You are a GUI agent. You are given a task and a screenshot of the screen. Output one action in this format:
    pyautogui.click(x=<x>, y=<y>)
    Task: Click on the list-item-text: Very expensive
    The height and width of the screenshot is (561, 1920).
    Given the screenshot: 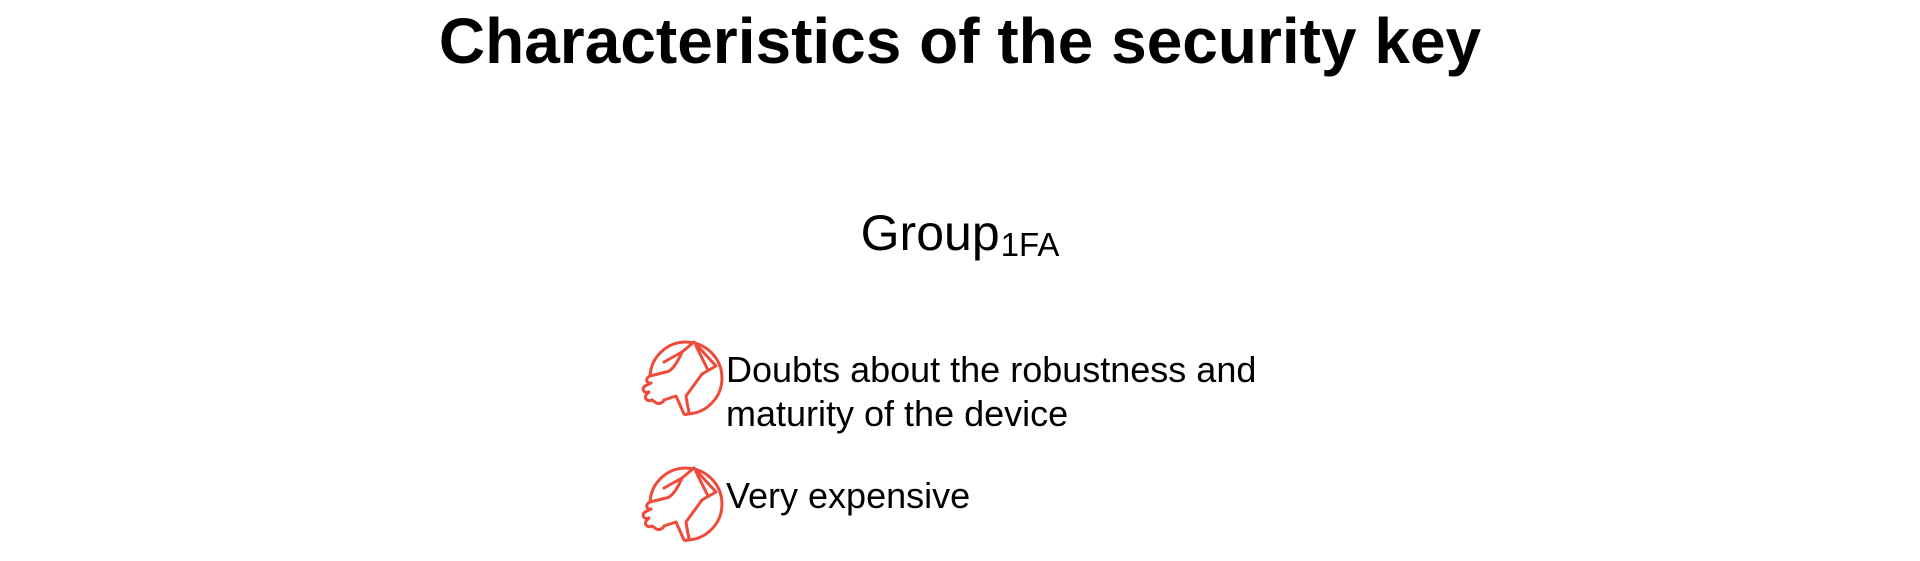 What is the action you would take?
    pyautogui.click(x=848, y=495)
    